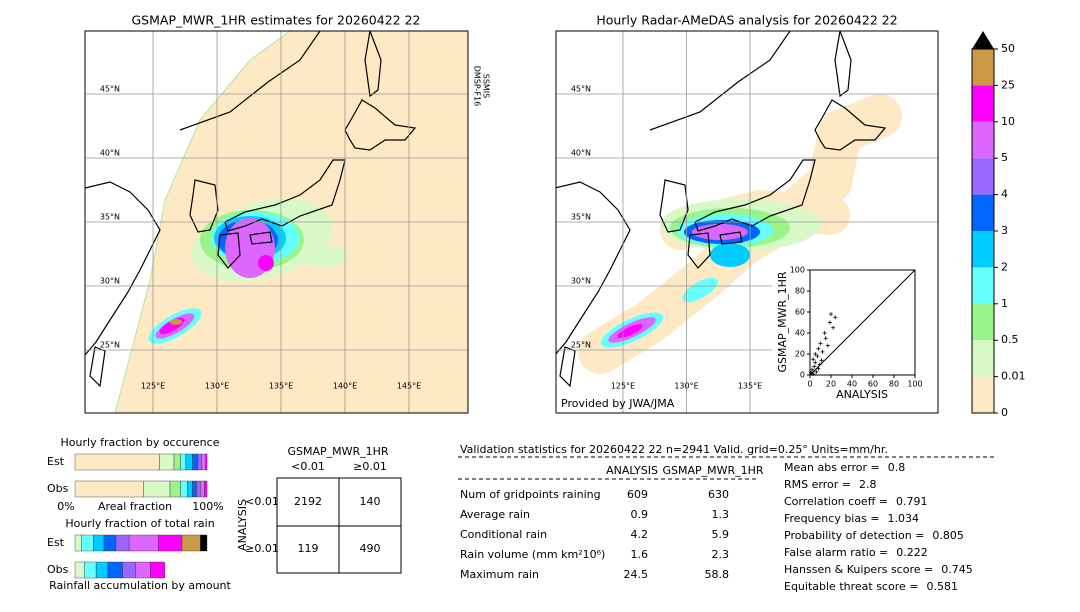  What do you see at coordinates (1008, 84) in the screenshot?
I see `colorbar-tick-label: 25` at bounding box center [1008, 84].